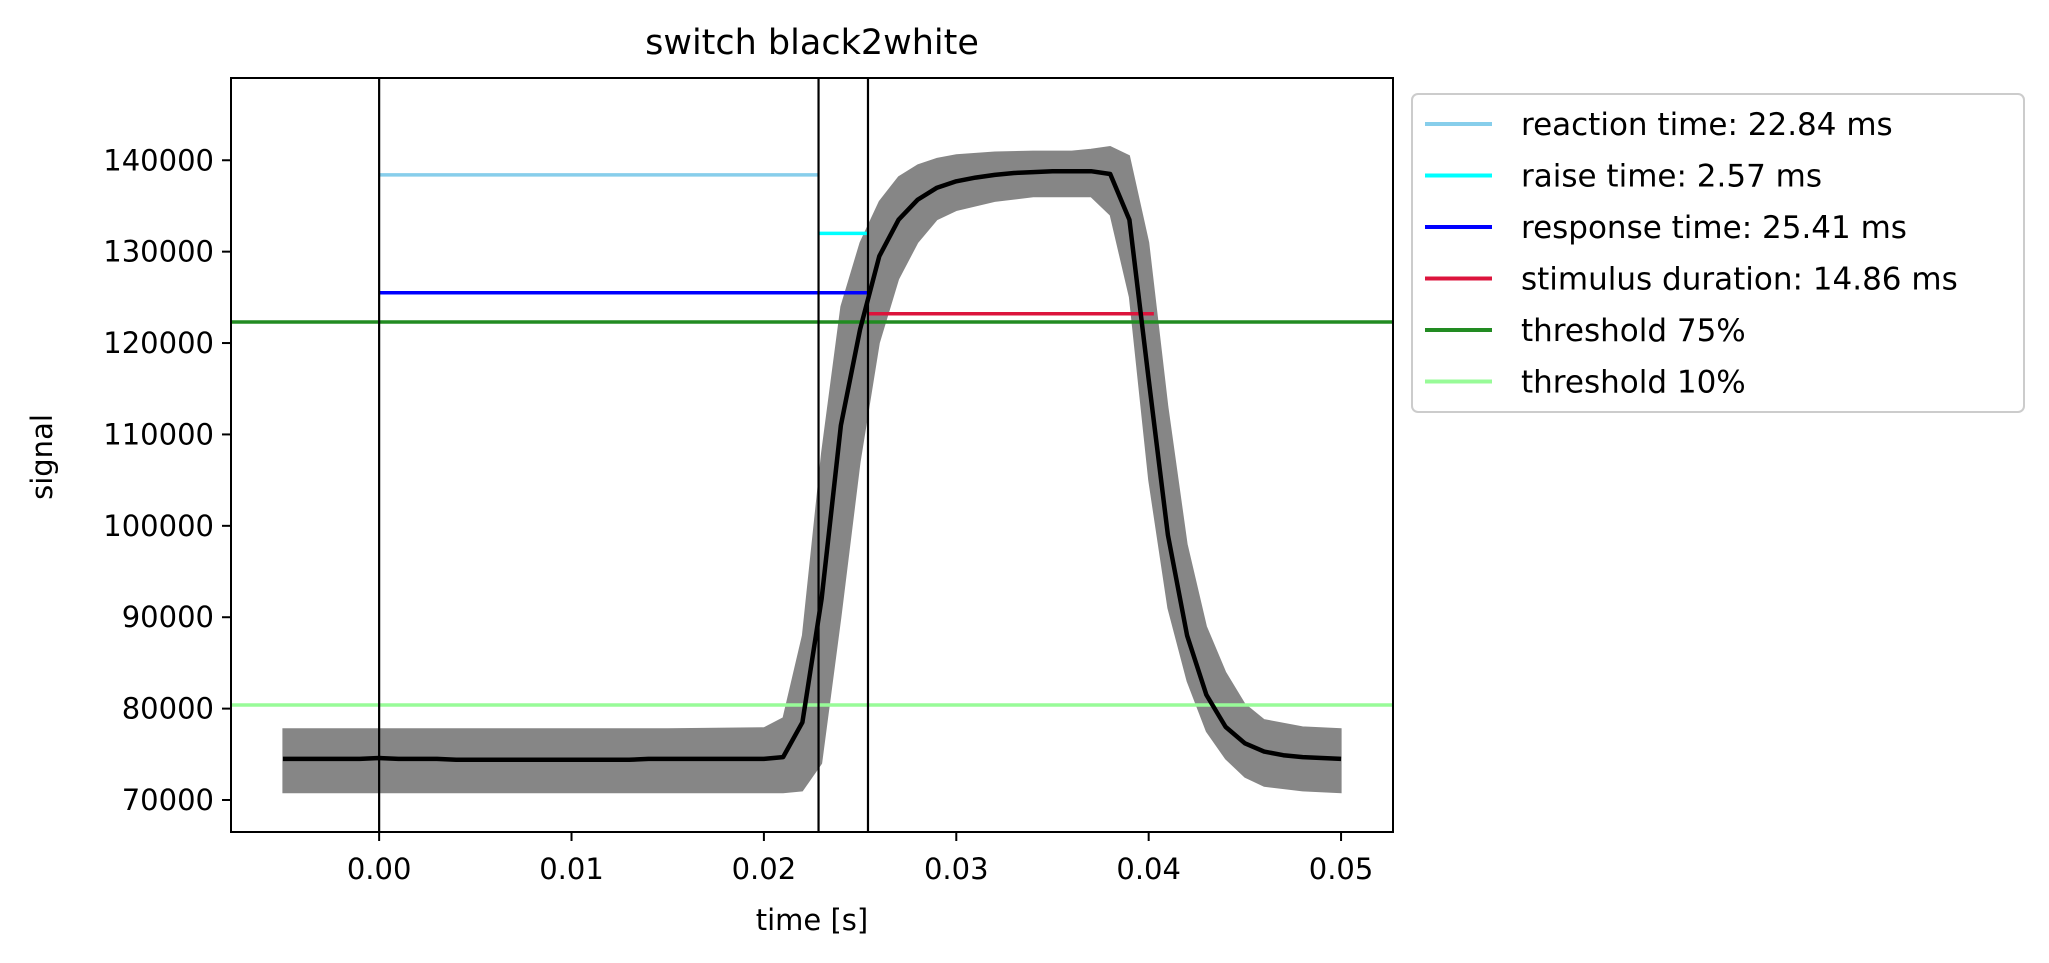 The width and height of the screenshot is (2049, 963). Describe the element at coordinates (168, 800) in the screenshot. I see `y-tick-label: 70000` at that location.